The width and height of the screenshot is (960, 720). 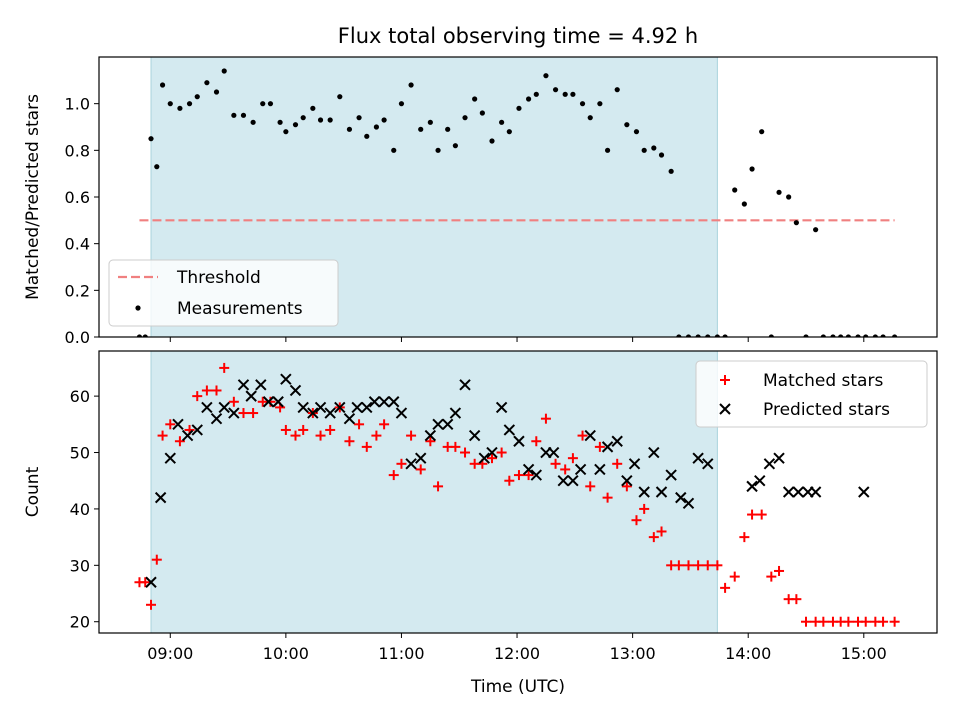 I want to click on x-tick-label: 14:00, so click(x=748, y=653).